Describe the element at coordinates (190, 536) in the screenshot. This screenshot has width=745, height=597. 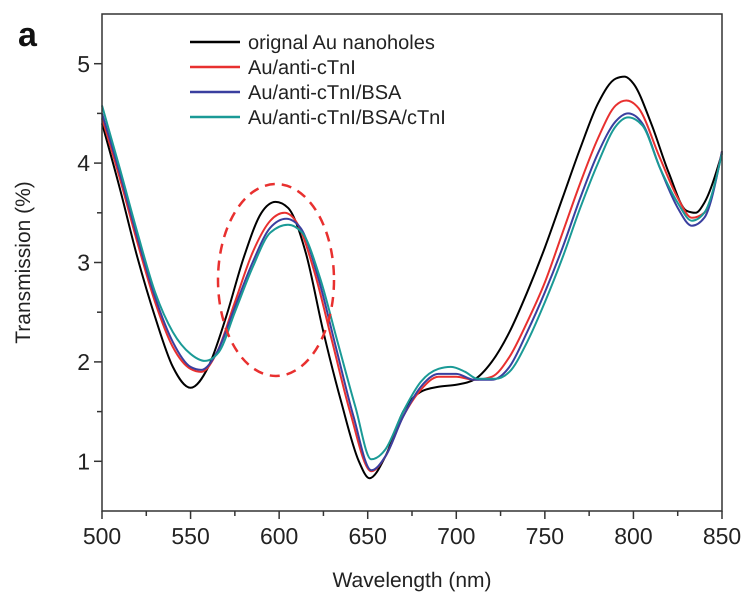
I see `x-tick-label: 550` at that location.